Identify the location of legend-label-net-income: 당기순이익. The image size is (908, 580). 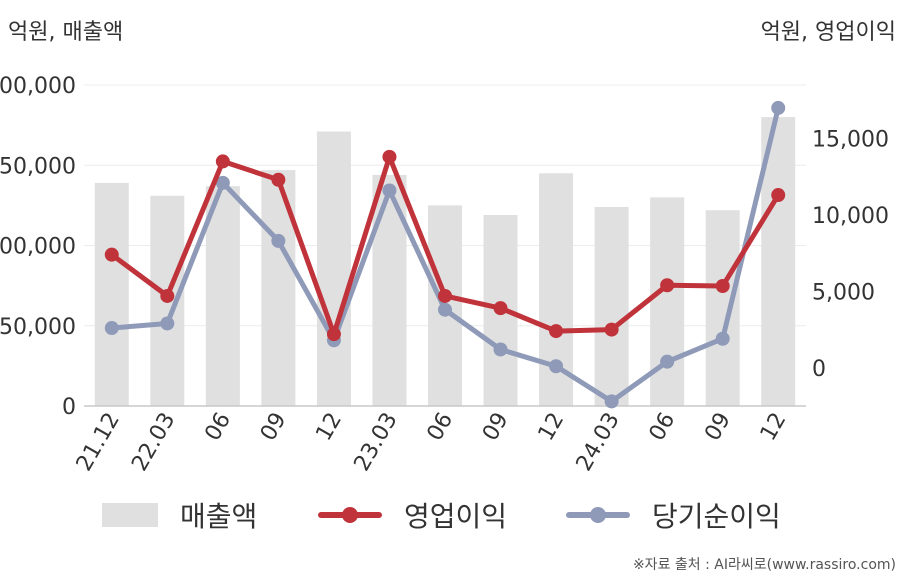
(716, 516).